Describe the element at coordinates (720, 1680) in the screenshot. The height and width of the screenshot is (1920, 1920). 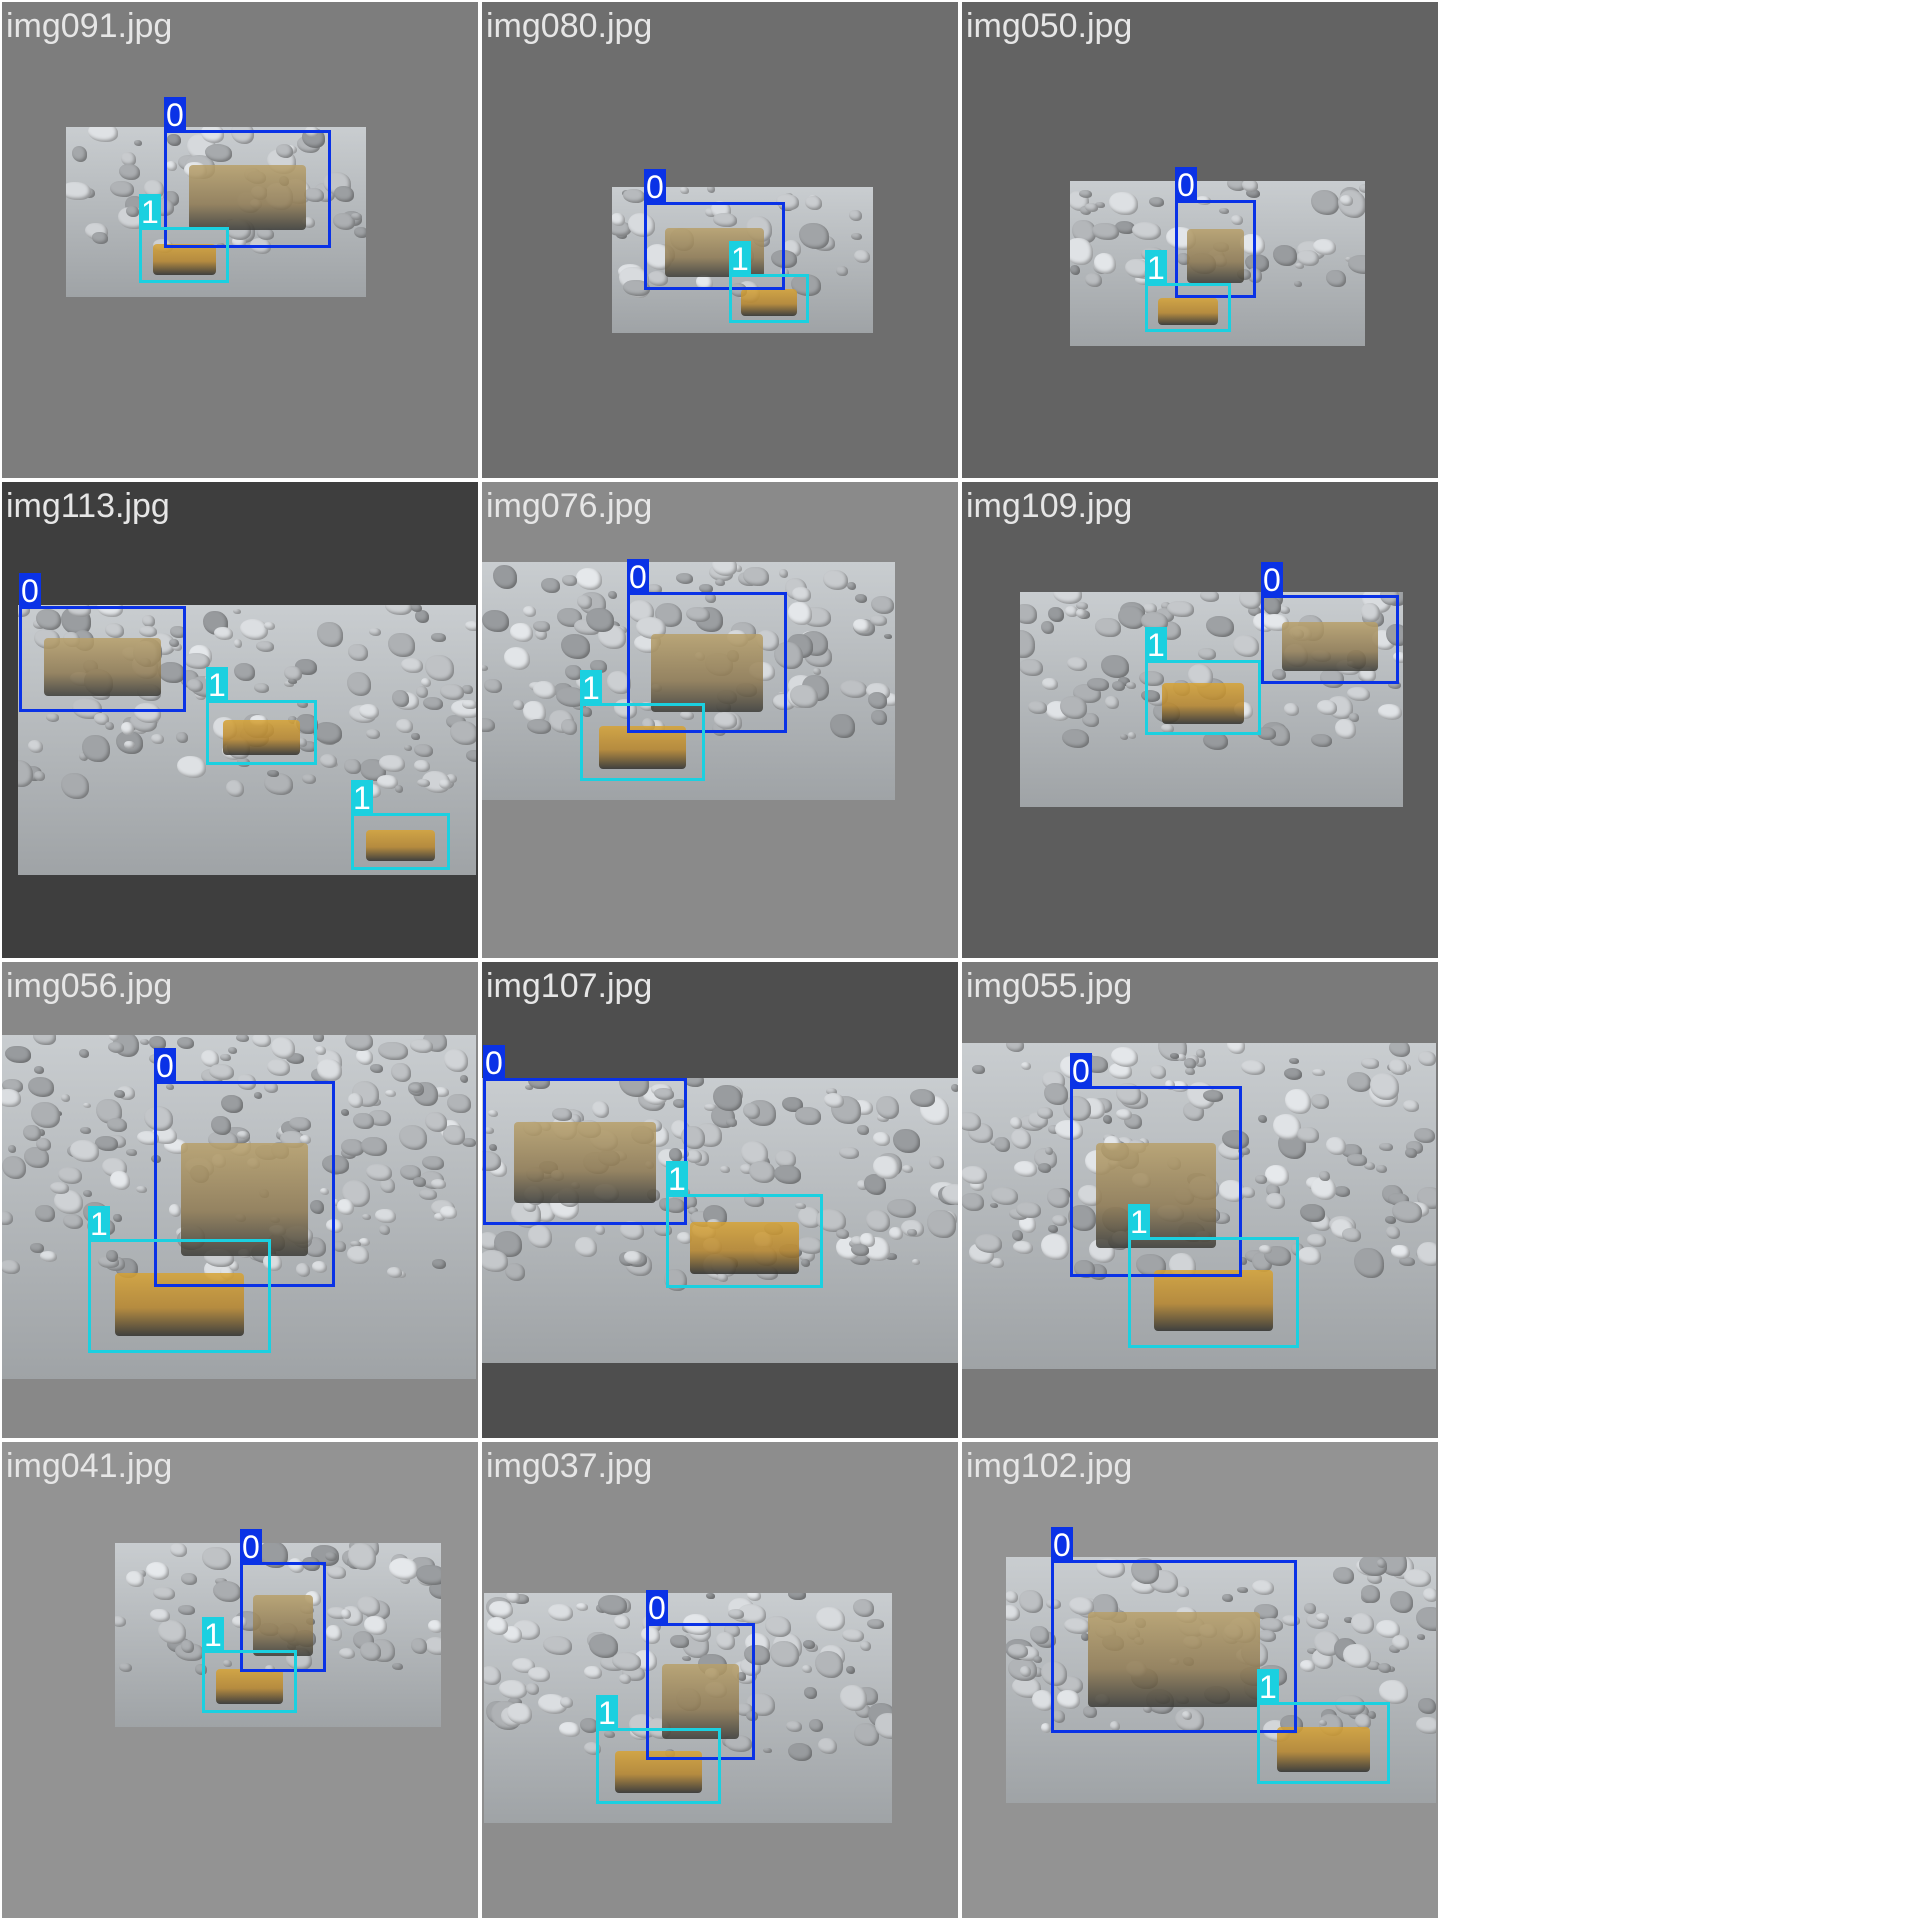
I see `mosaic-tile: img037.jpg 0 1` at that location.